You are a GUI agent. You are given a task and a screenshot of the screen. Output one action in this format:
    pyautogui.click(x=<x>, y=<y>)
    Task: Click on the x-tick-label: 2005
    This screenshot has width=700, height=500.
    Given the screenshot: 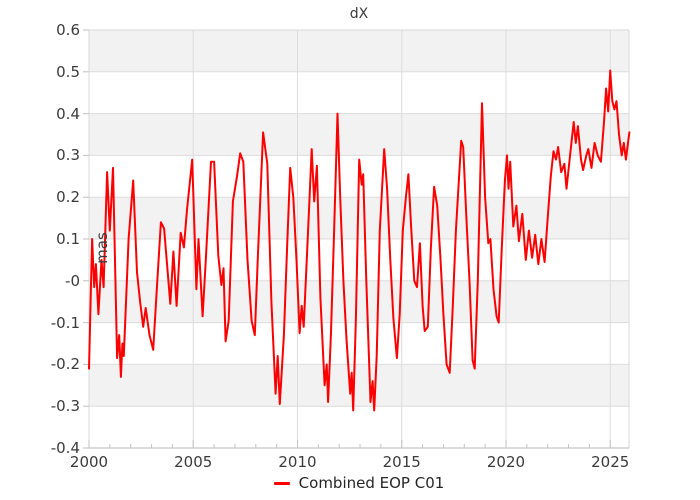 What is the action you would take?
    pyautogui.click(x=193, y=462)
    